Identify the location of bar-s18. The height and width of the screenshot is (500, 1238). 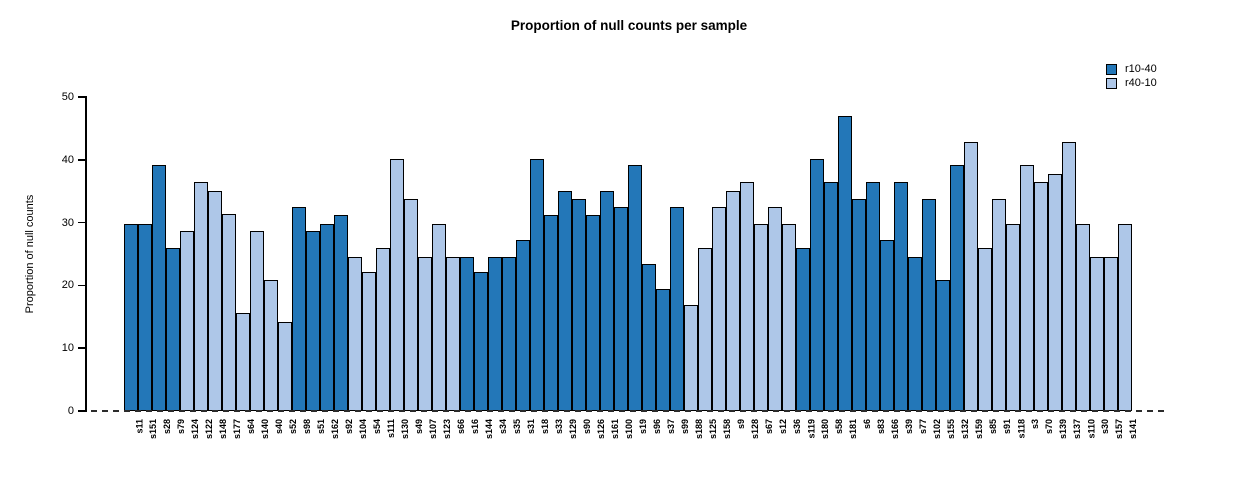
(537, 285).